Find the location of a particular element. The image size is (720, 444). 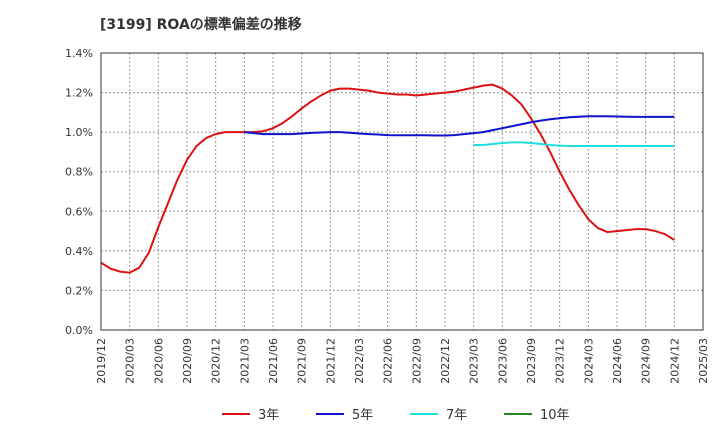

x-tick-label: 2021/06 is located at coordinates (273, 361).